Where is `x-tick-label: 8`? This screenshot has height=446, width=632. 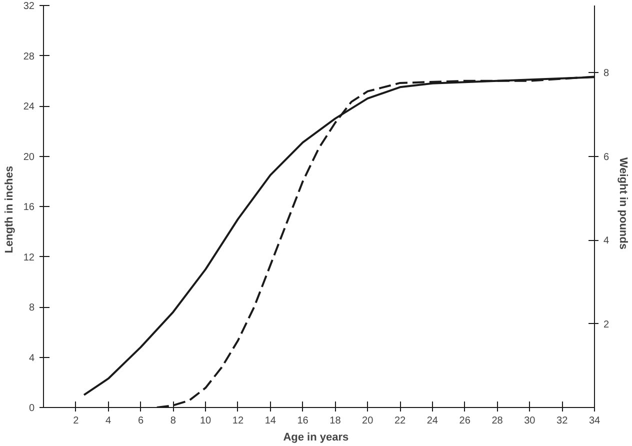
x-tick-label: 8 is located at coordinates (173, 421).